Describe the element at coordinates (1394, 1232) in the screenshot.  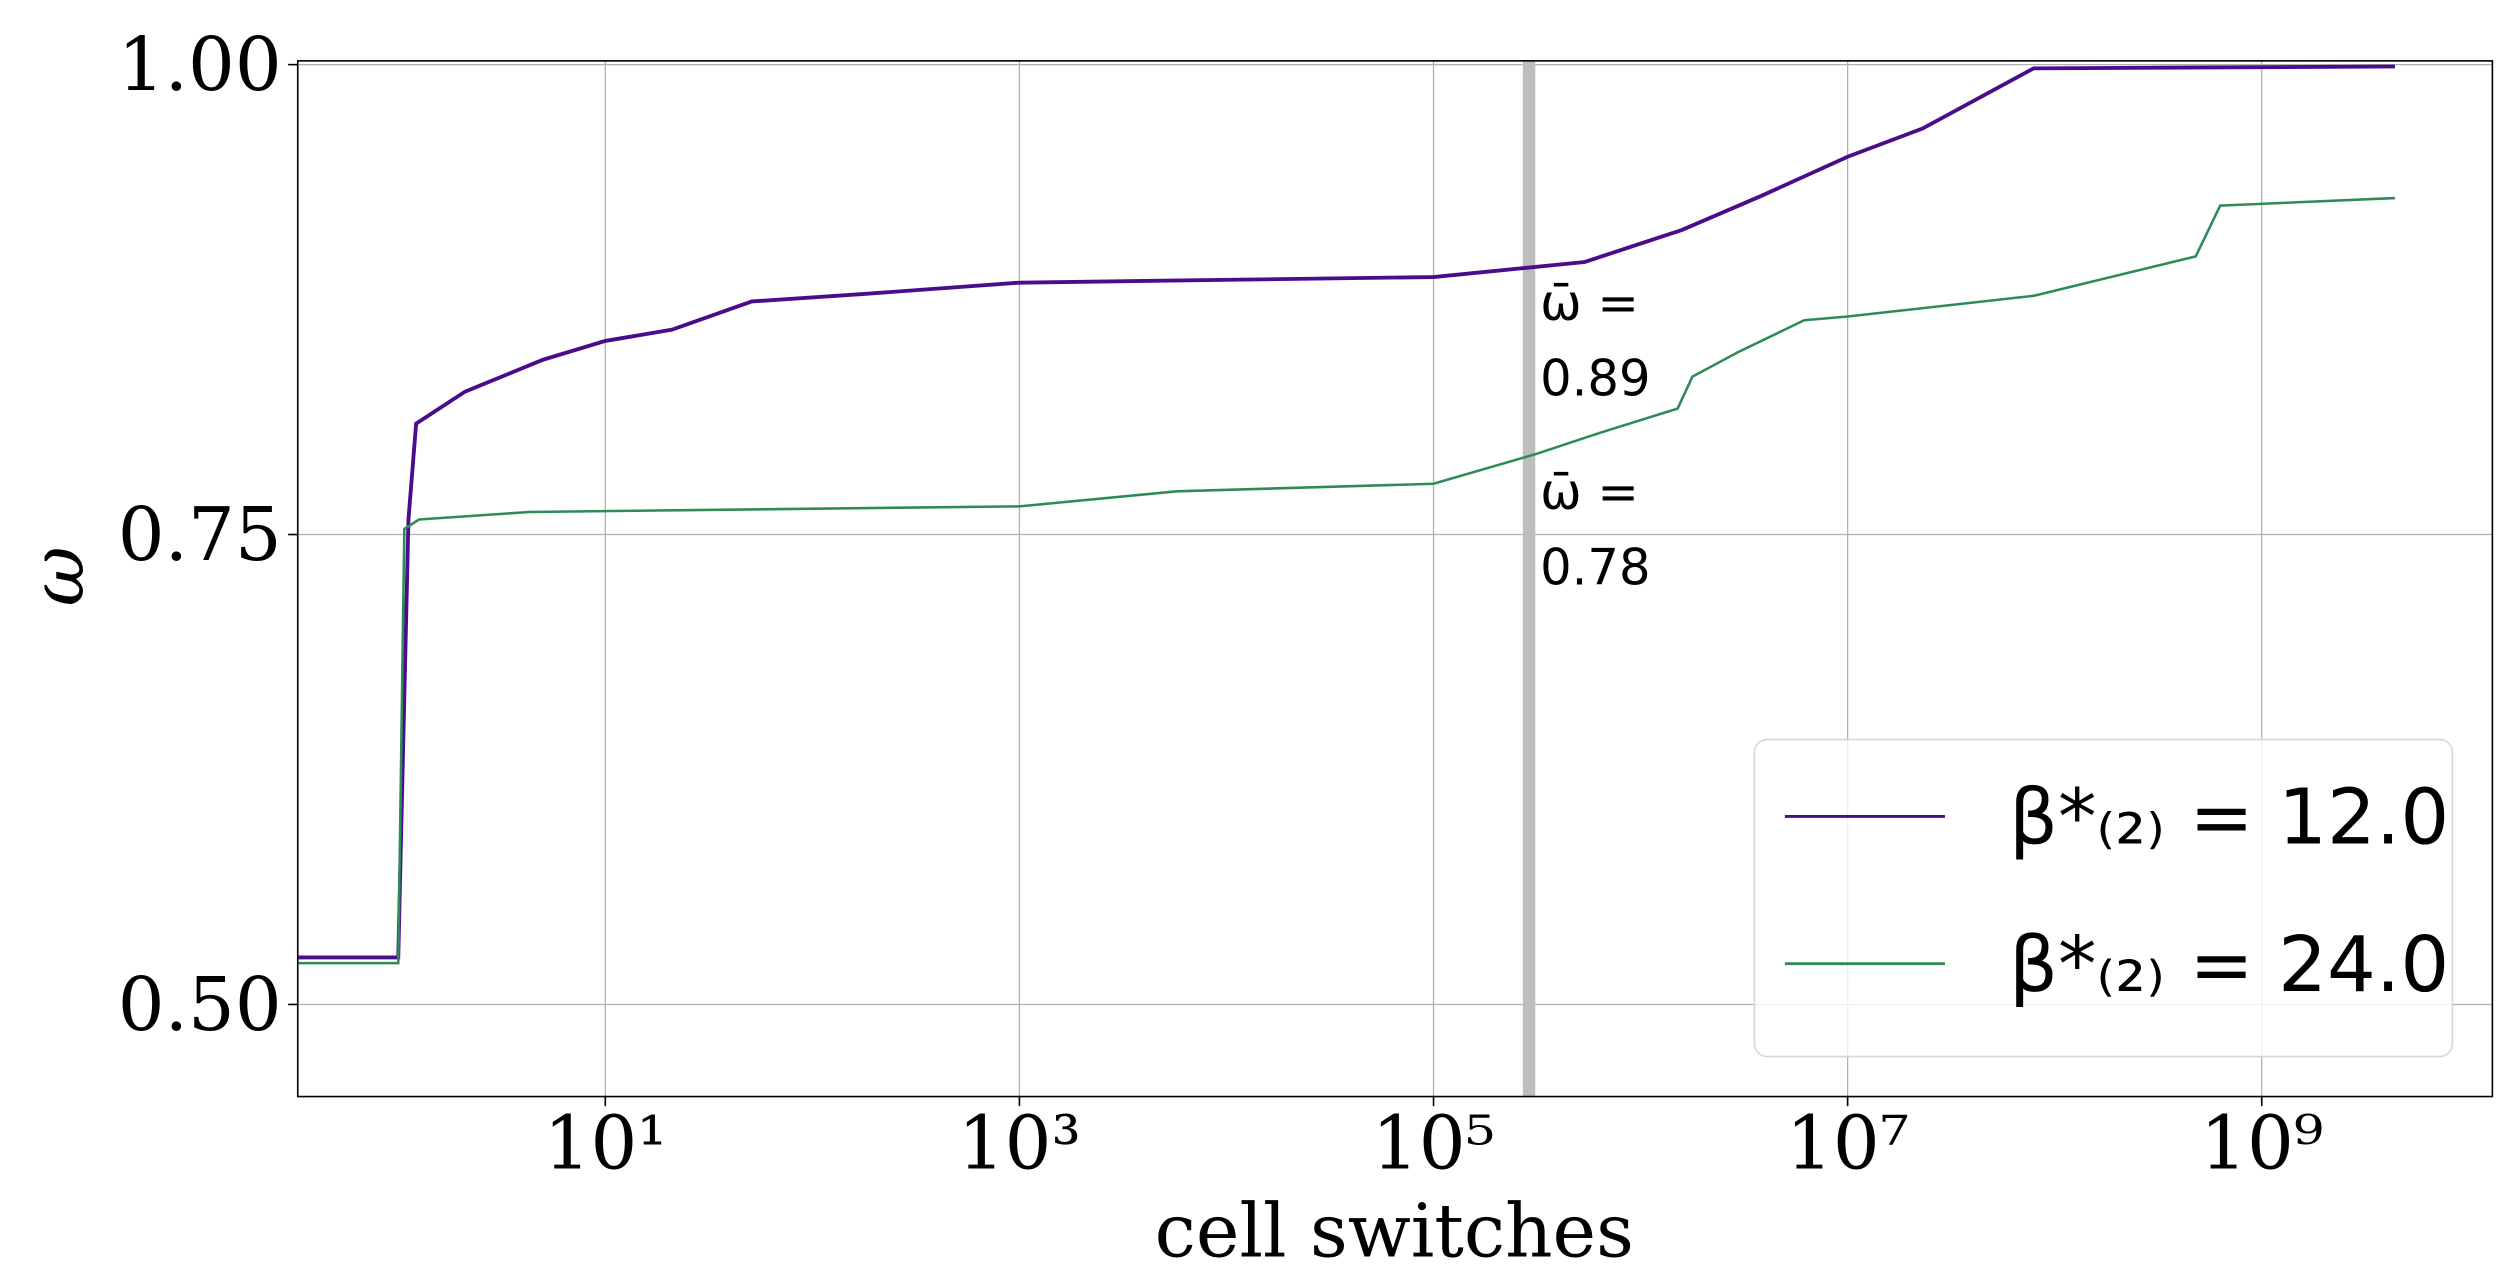
I see `x-axis-label: cell switches` at that location.